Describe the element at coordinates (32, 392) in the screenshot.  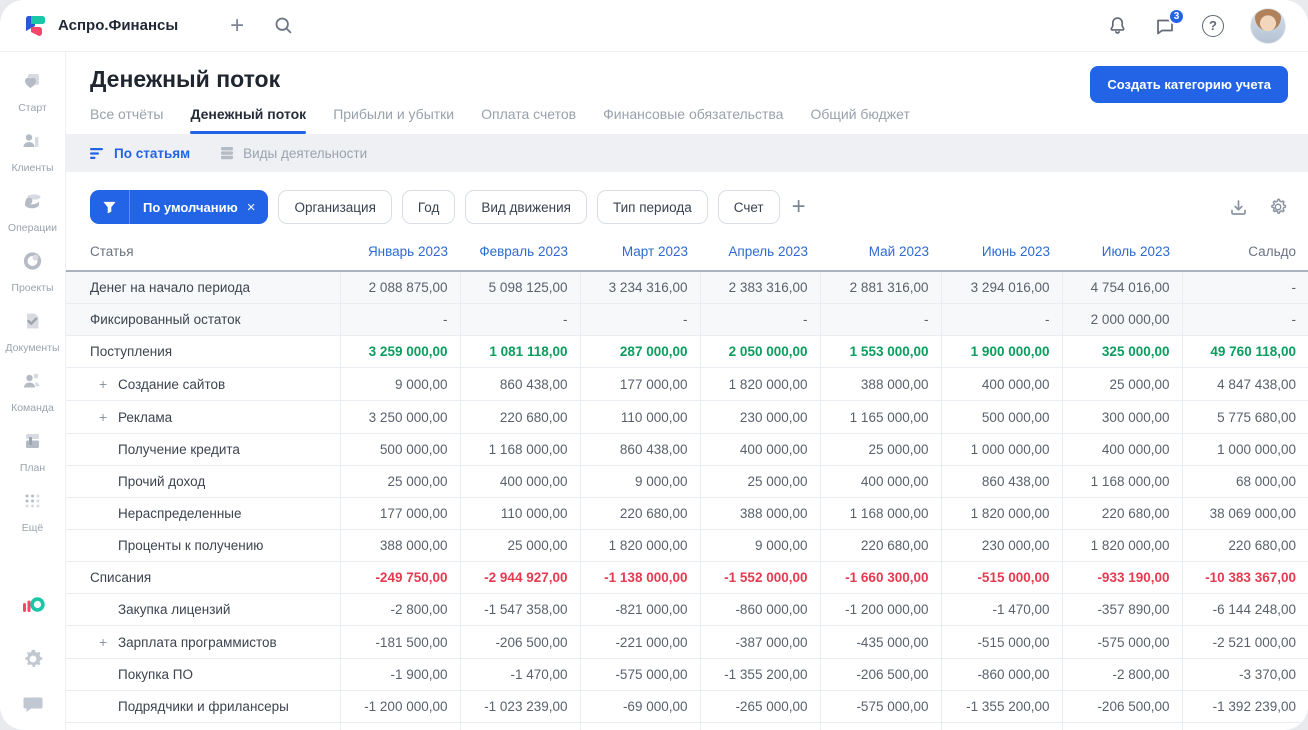
I see `sidebar-item-team: Команда` at that location.